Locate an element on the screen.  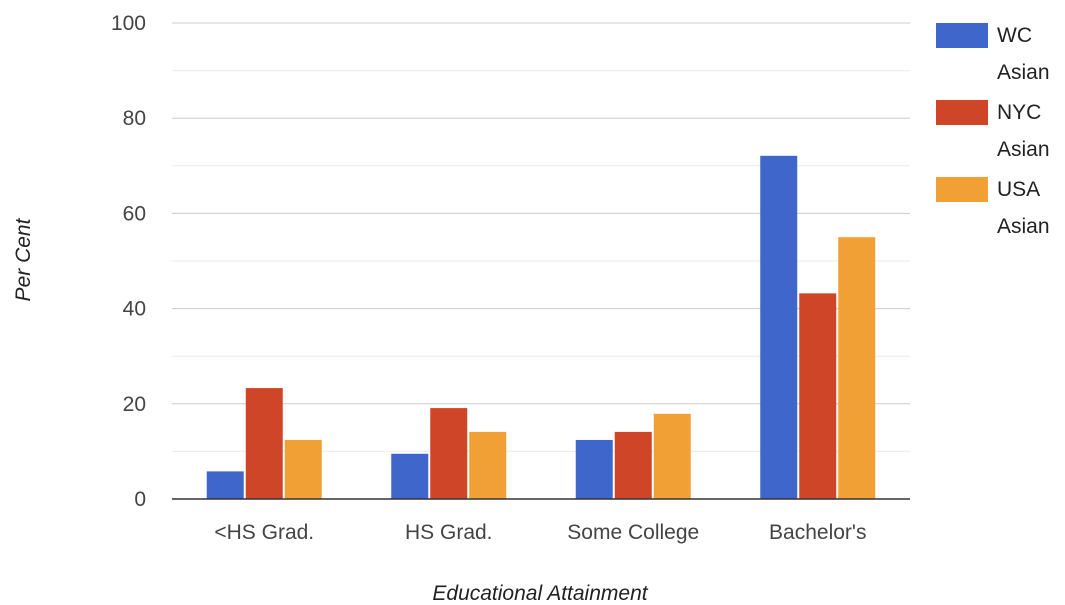
x-axis-title: Educational Attainment is located at coordinates (540, 593).